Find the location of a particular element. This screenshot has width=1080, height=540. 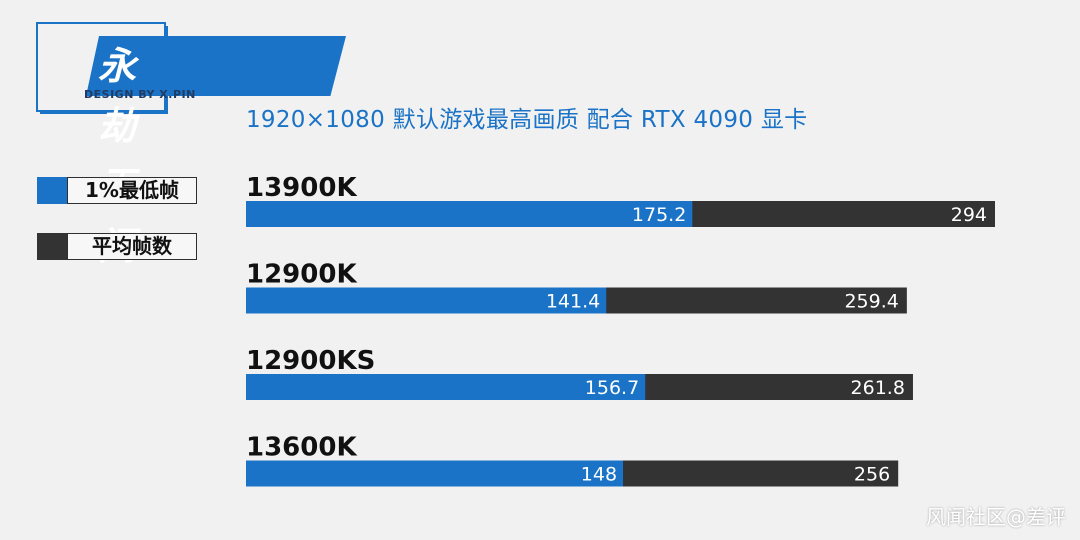

legend-item-min-fps: 1%最低帧 is located at coordinates (118, 190).